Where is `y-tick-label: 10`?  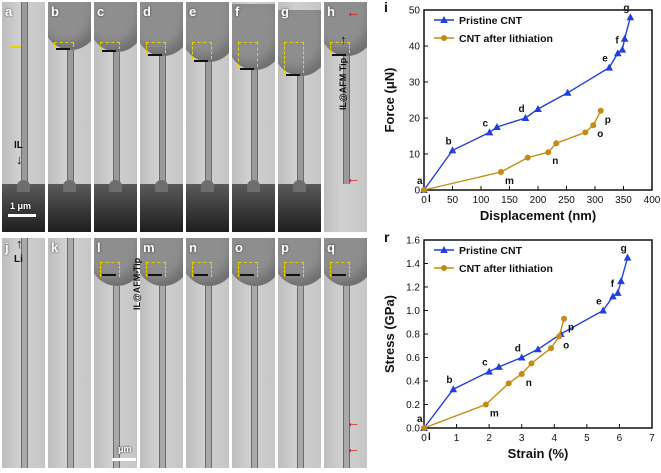
y-tick-label: 10 is located at coordinates (415, 155).